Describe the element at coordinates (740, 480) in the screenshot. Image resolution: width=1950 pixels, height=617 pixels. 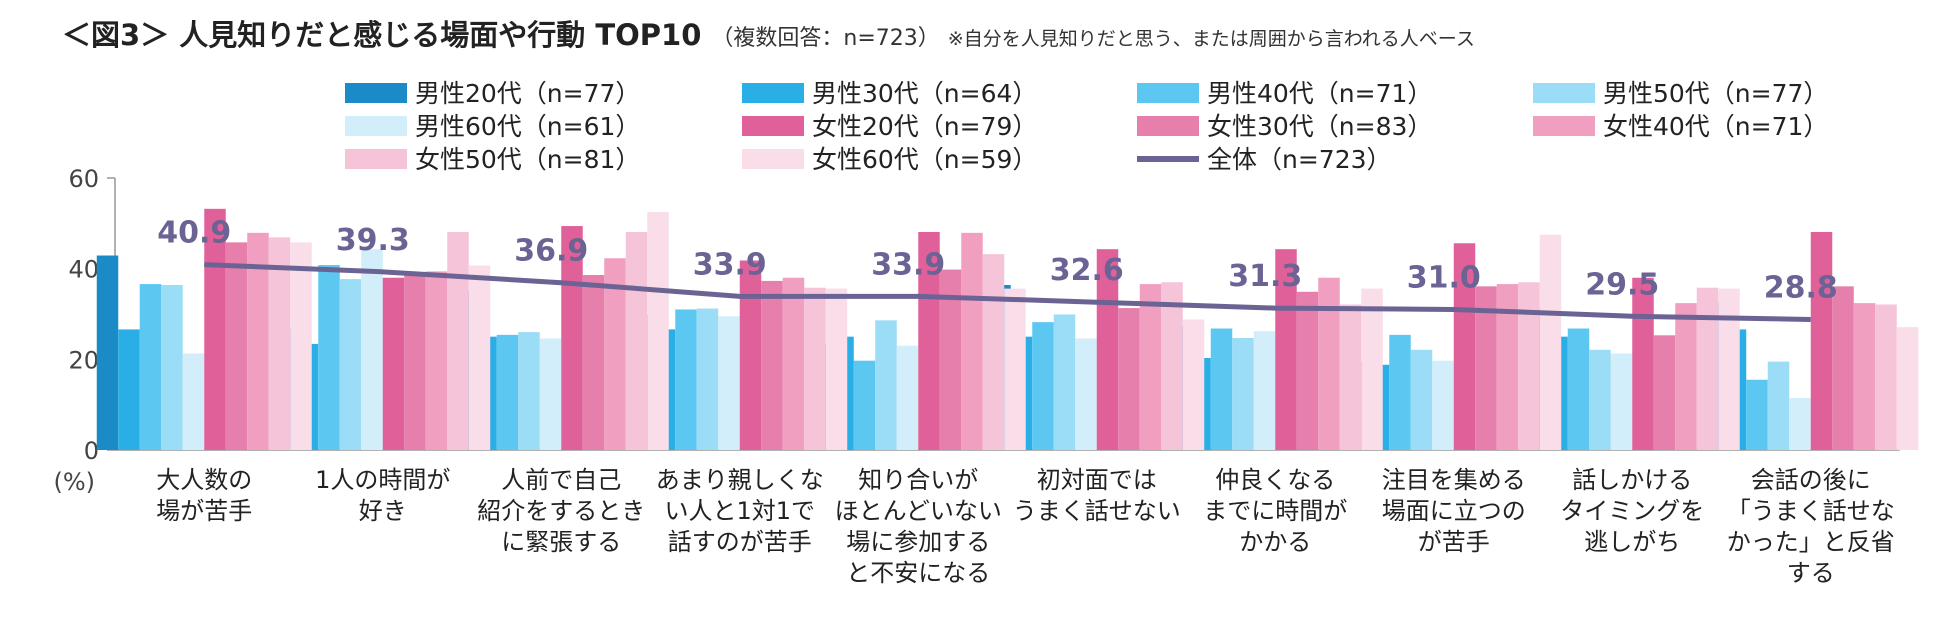
I see `category-label-line: あまり親しくな` at that location.